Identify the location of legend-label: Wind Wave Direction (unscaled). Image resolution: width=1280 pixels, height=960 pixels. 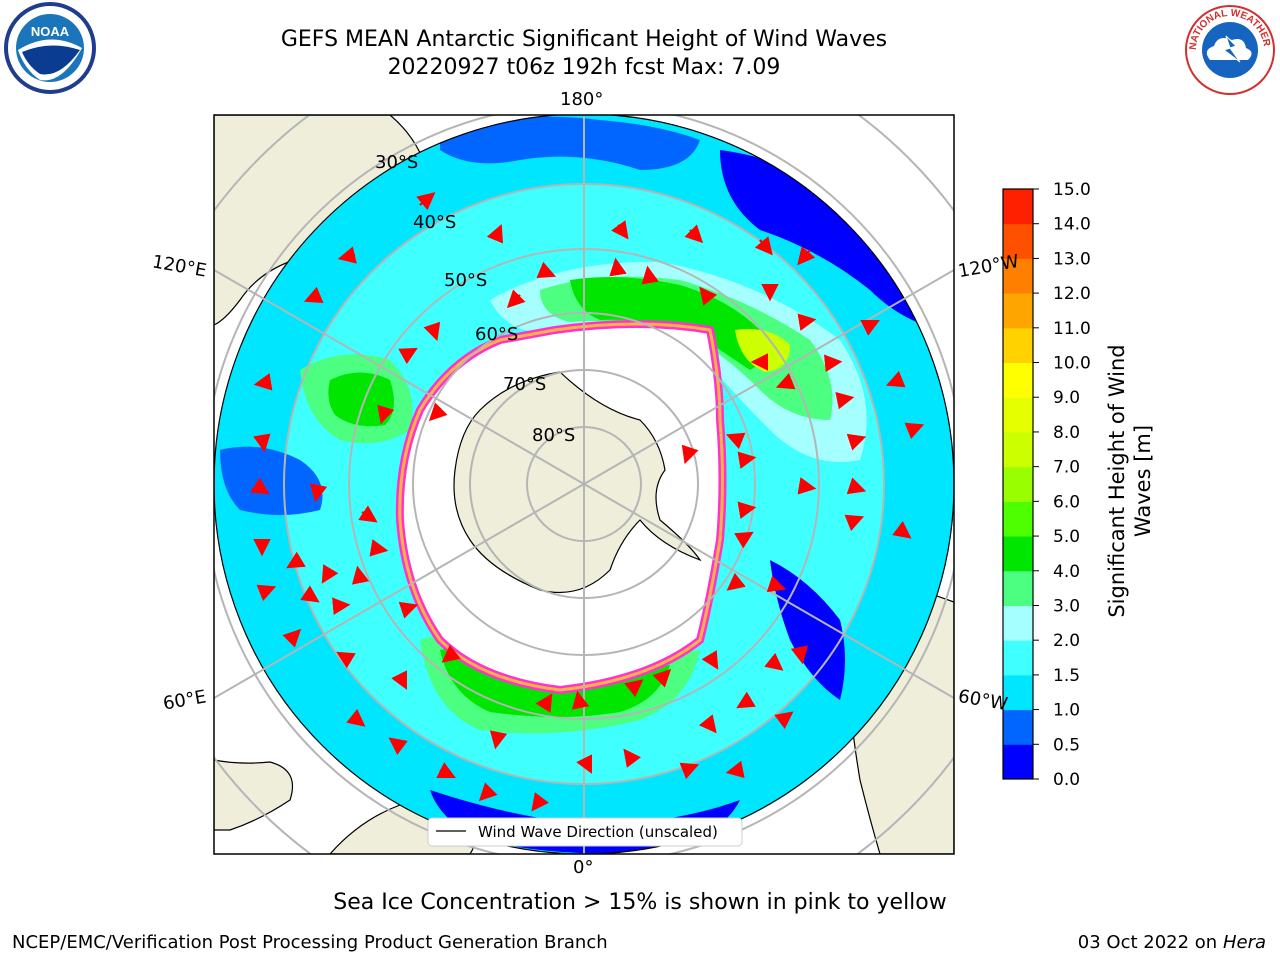
(598, 832).